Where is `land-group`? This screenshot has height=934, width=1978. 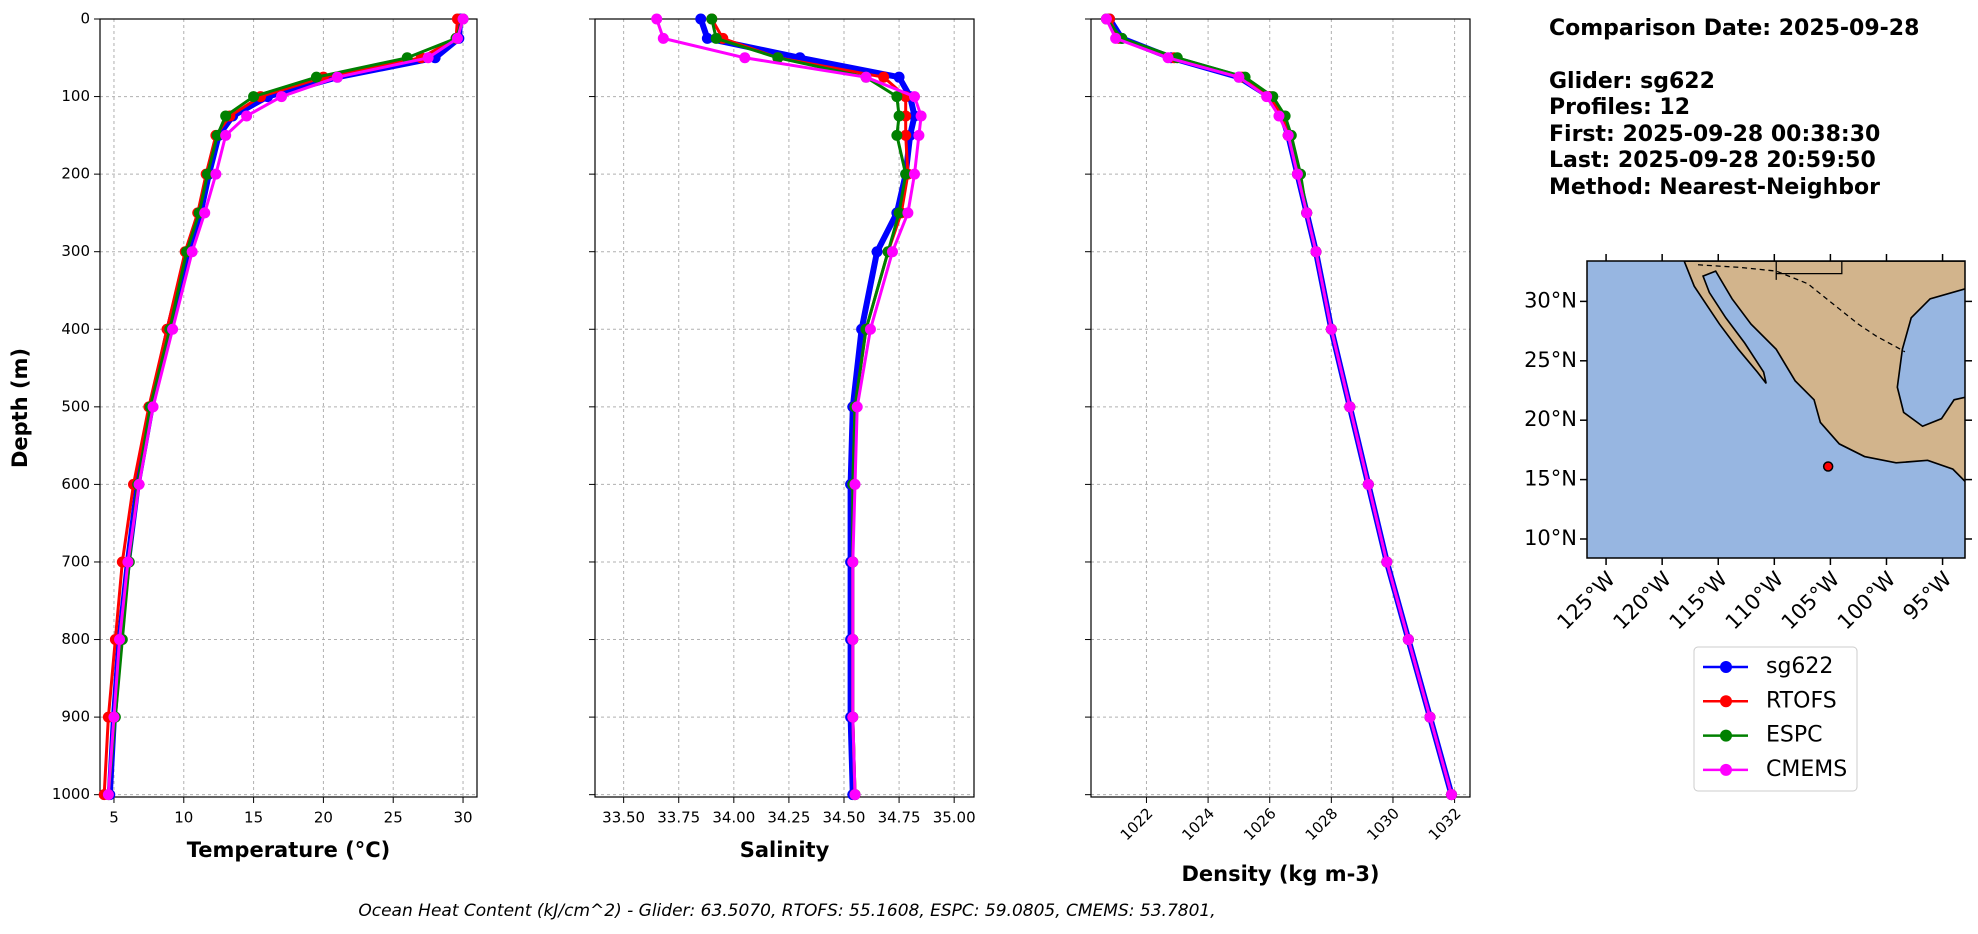
land-group is located at coordinates (1824, 372).